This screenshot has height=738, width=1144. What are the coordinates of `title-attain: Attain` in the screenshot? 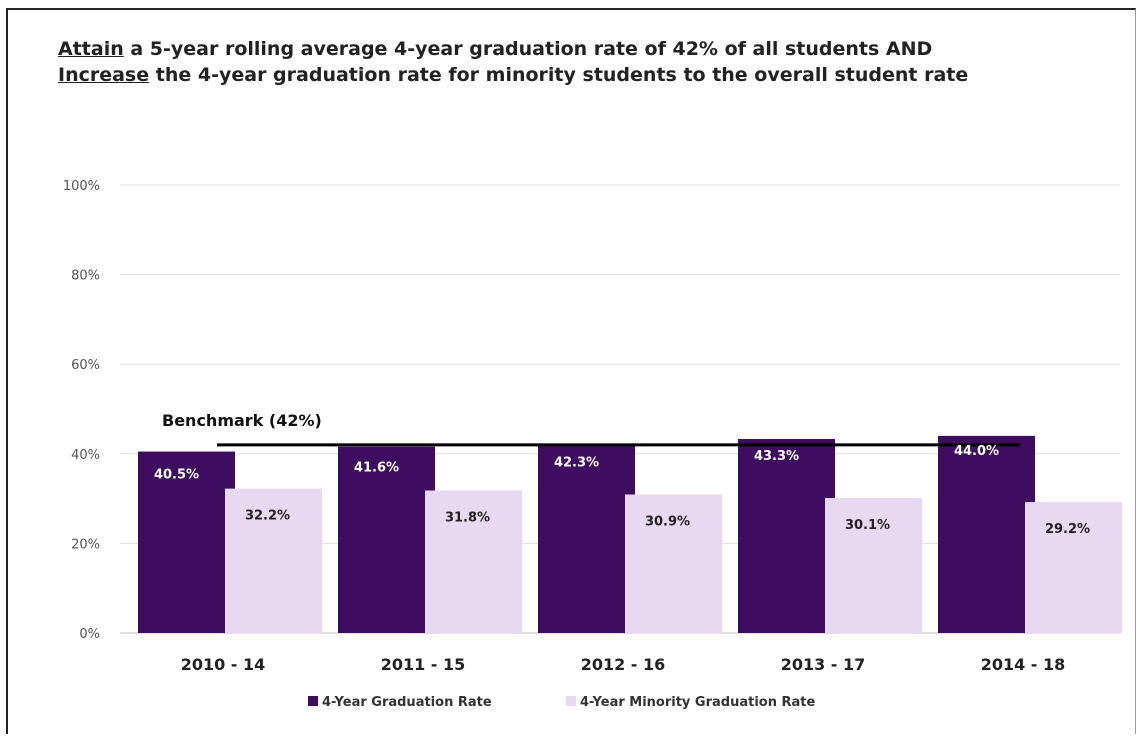 It's located at (91, 49).